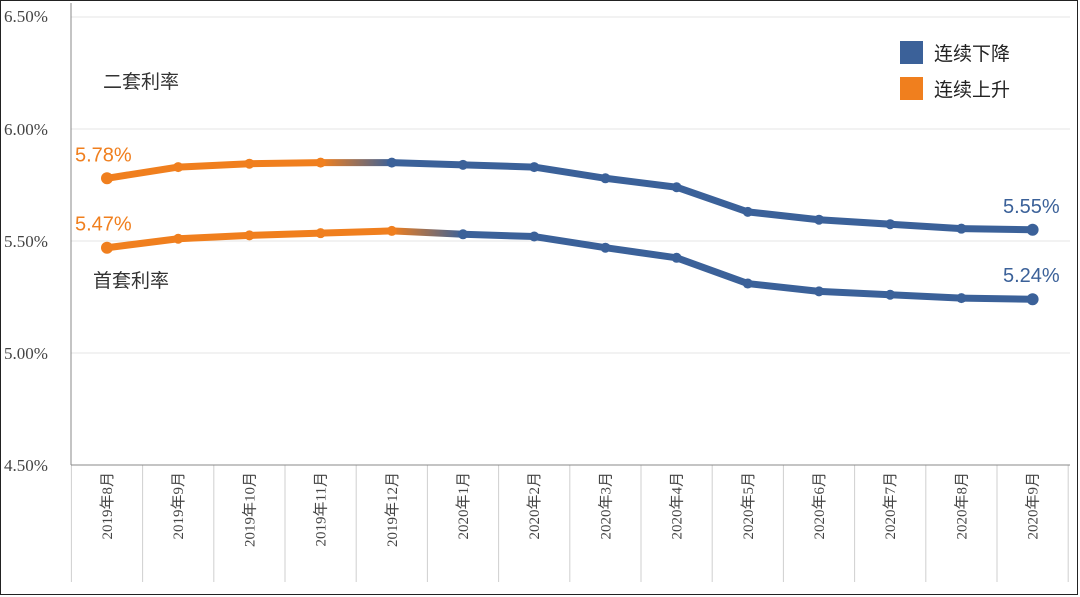 This screenshot has width=1080, height=597. I want to click on data-label: 5.24%, so click(1031, 276).